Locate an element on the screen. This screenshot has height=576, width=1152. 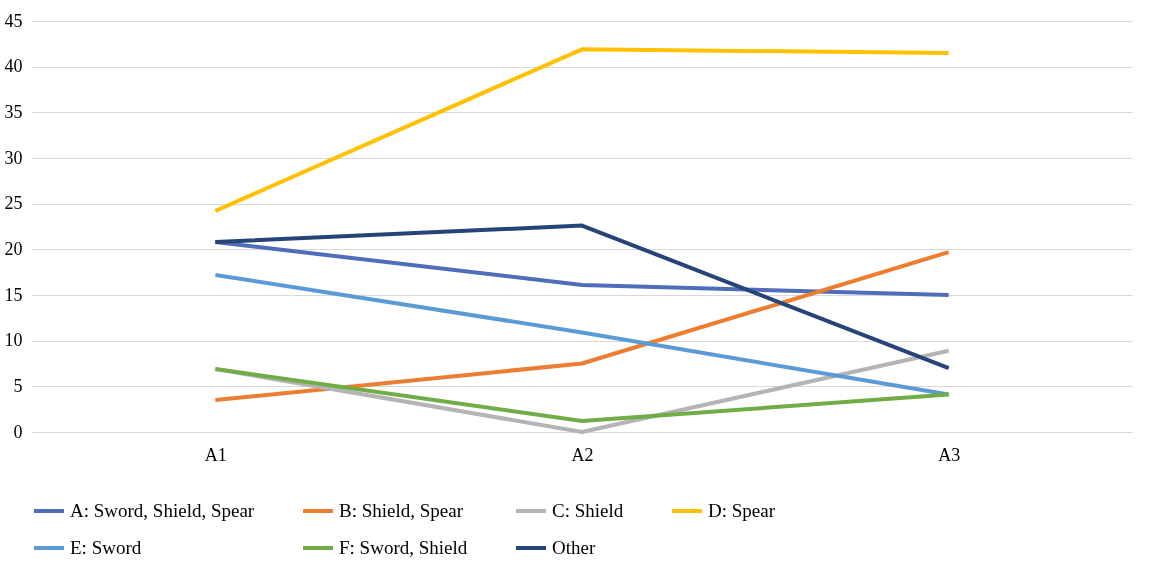
legend-label: F: Sword, Shield is located at coordinates (403, 547).